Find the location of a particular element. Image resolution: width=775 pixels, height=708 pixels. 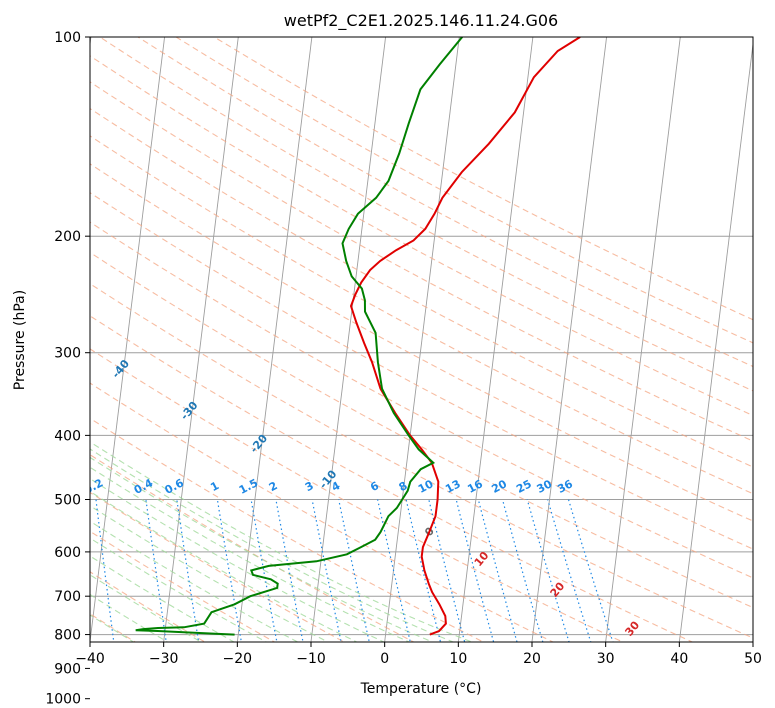

y-tick-label: 800 is located at coordinates (67, 636).